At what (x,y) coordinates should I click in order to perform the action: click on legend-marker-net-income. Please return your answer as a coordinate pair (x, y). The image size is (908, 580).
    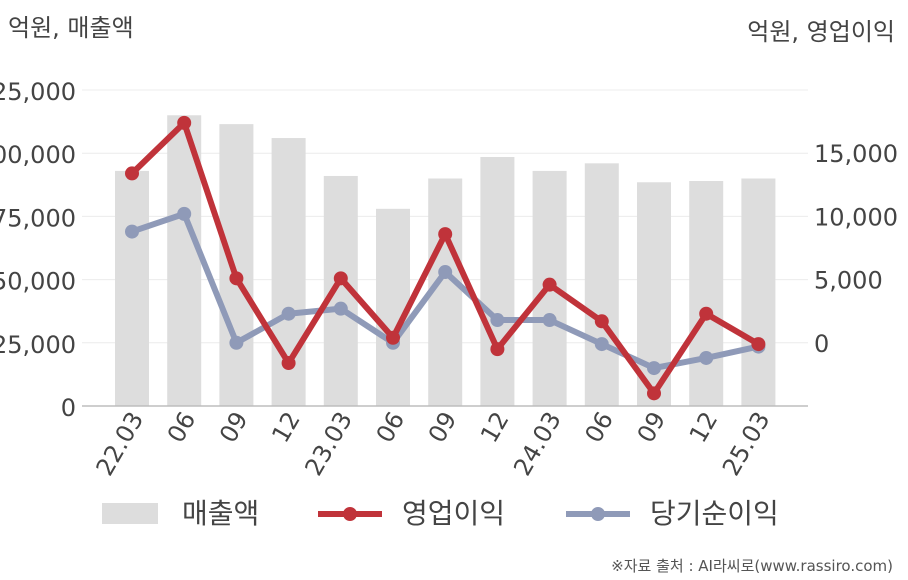
    Looking at the image, I should click on (598, 514).